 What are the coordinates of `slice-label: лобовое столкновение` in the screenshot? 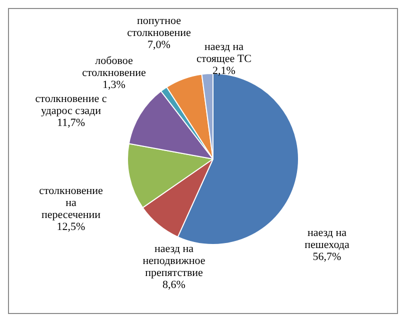 It's located at (114, 66).